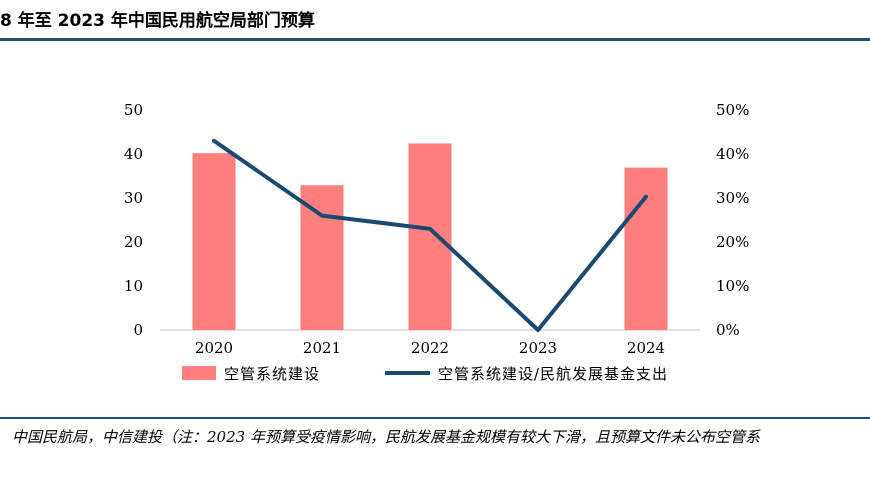  Describe the element at coordinates (133, 286) in the screenshot. I see `y-left-tick-label: 10` at that location.